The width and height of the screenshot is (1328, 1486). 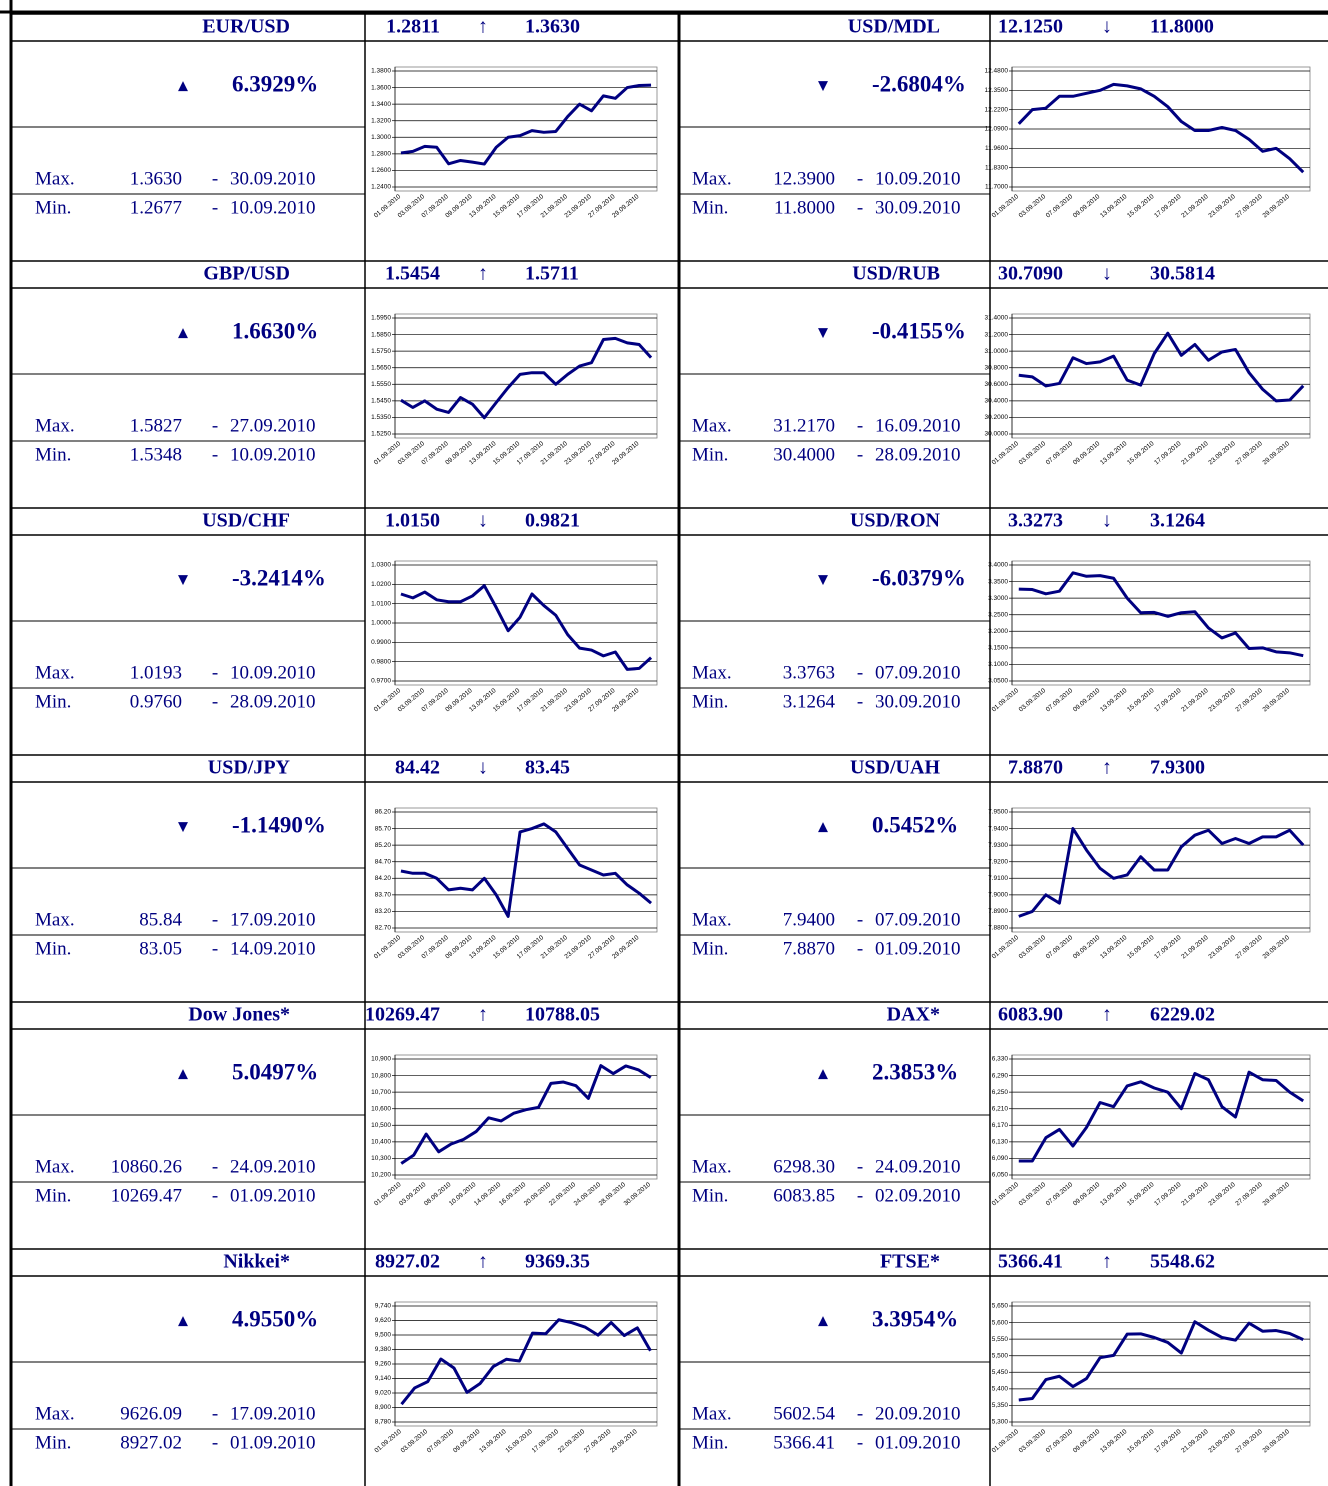 I want to click on max-value: 1.0193, so click(x=156, y=672).